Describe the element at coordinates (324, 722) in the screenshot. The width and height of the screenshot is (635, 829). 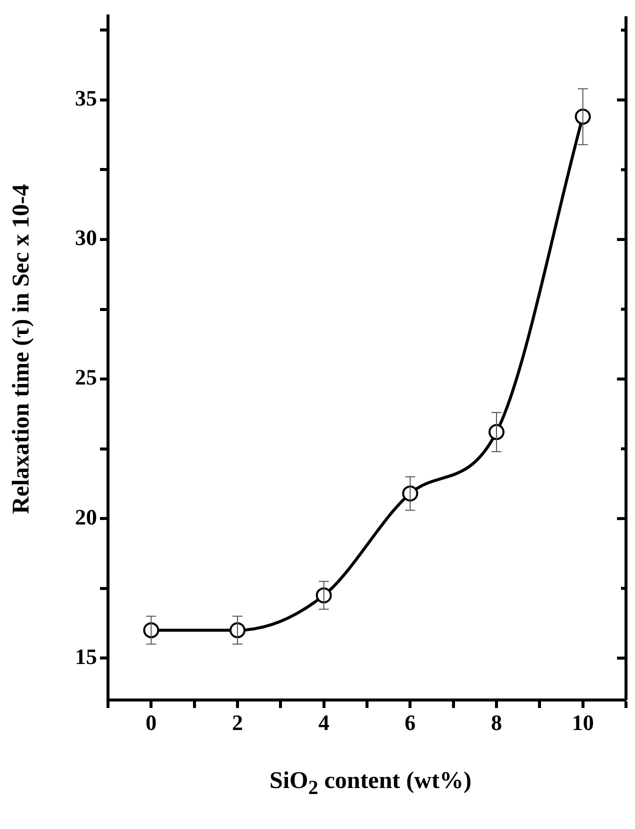
I see `x-tick-label: 4` at that location.